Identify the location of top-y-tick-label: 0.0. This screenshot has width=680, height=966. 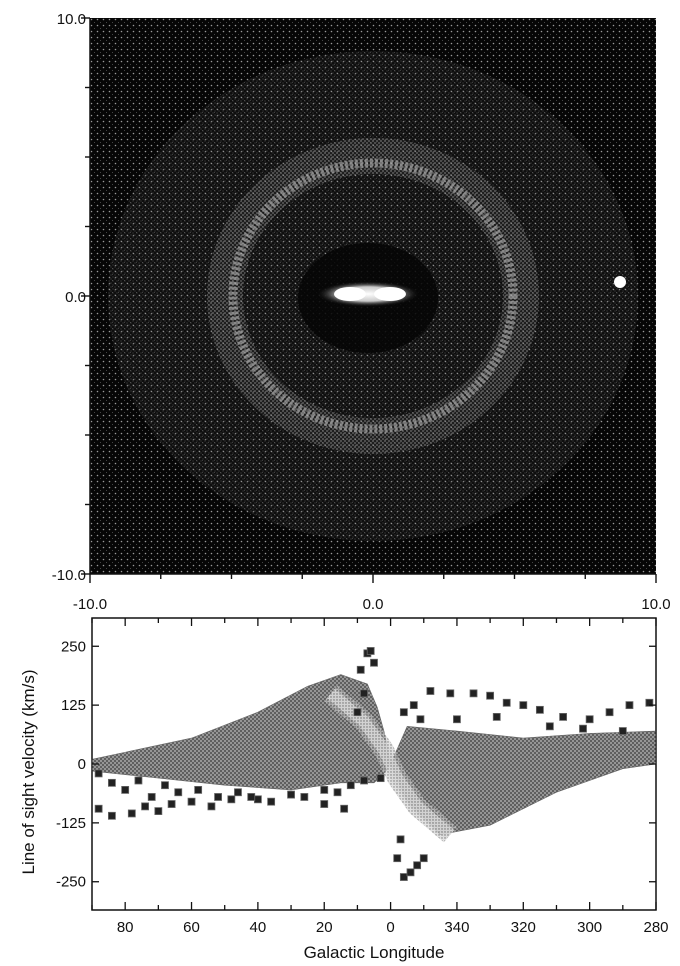
(75, 297).